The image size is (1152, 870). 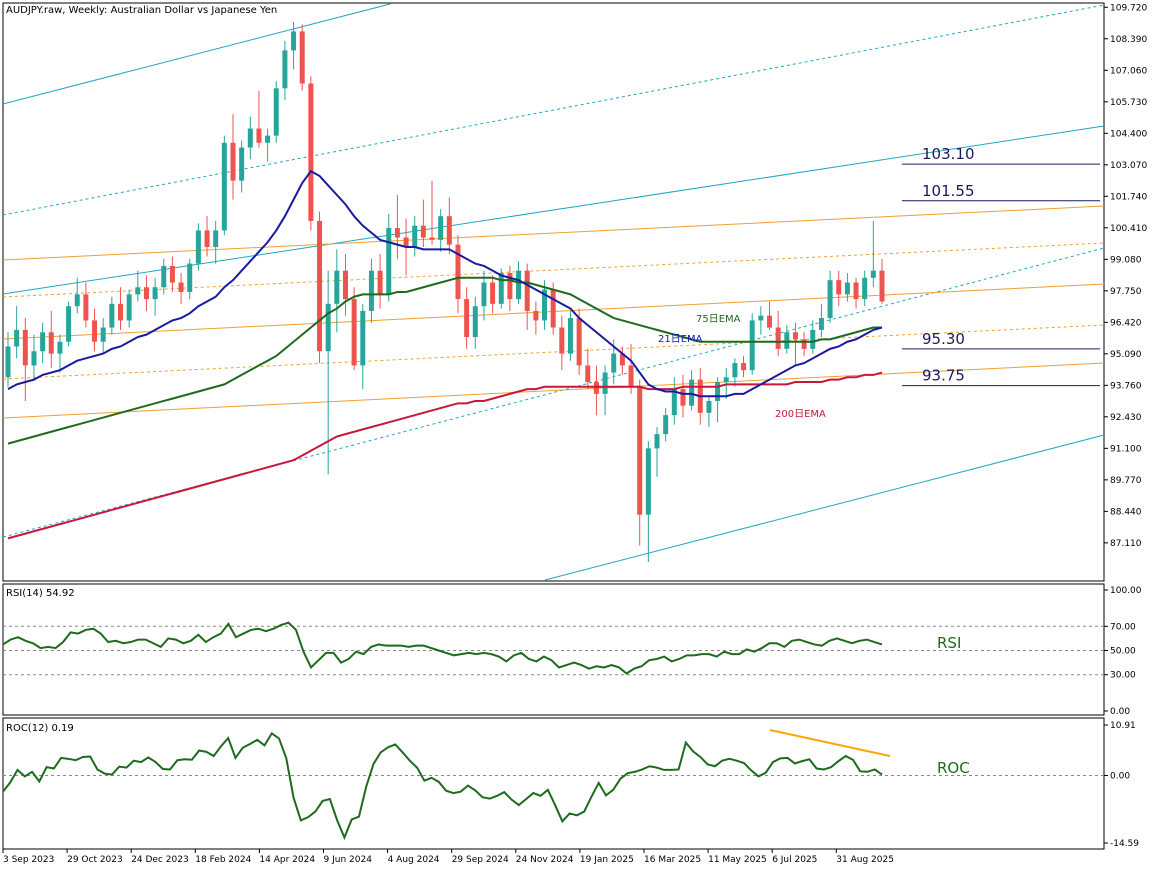 What do you see at coordinates (28, 860) in the screenshot?
I see `time-tick-label: 3 Sep 2023` at bounding box center [28, 860].